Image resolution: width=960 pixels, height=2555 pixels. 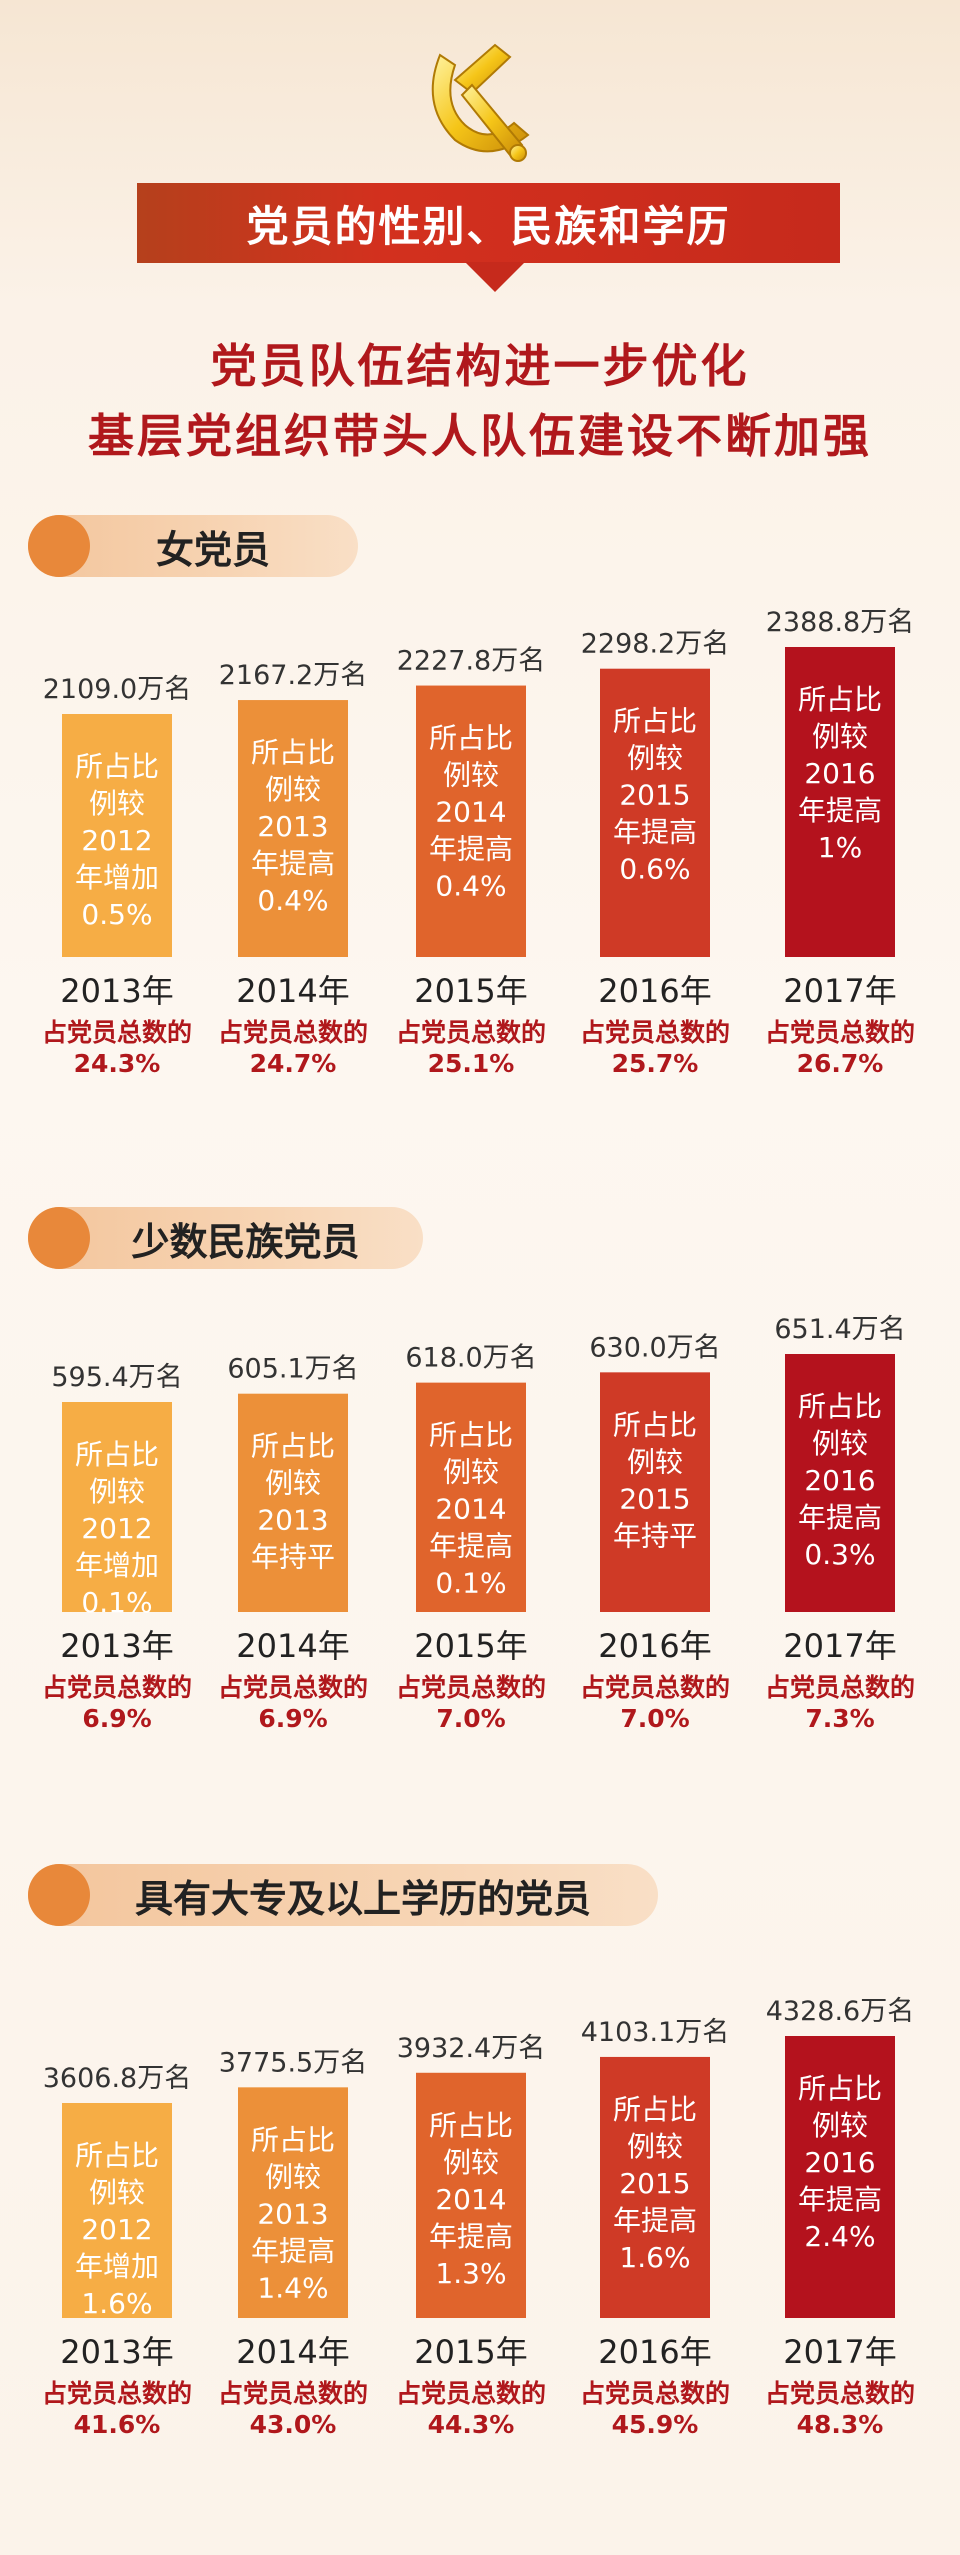 What do you see at coordinates (117, 1063) in the screenshot?
I see `share-value: 24.3%` at bounding box center [117, 1063].